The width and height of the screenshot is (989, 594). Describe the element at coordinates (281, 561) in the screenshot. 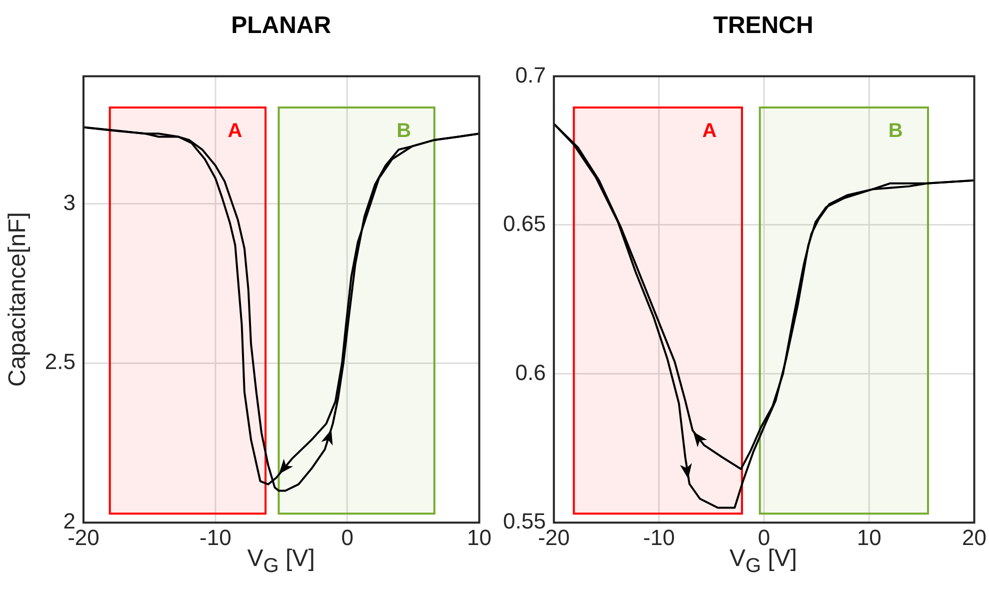

I see `x-axis-title: V$_{G}$ [V]` at that location.